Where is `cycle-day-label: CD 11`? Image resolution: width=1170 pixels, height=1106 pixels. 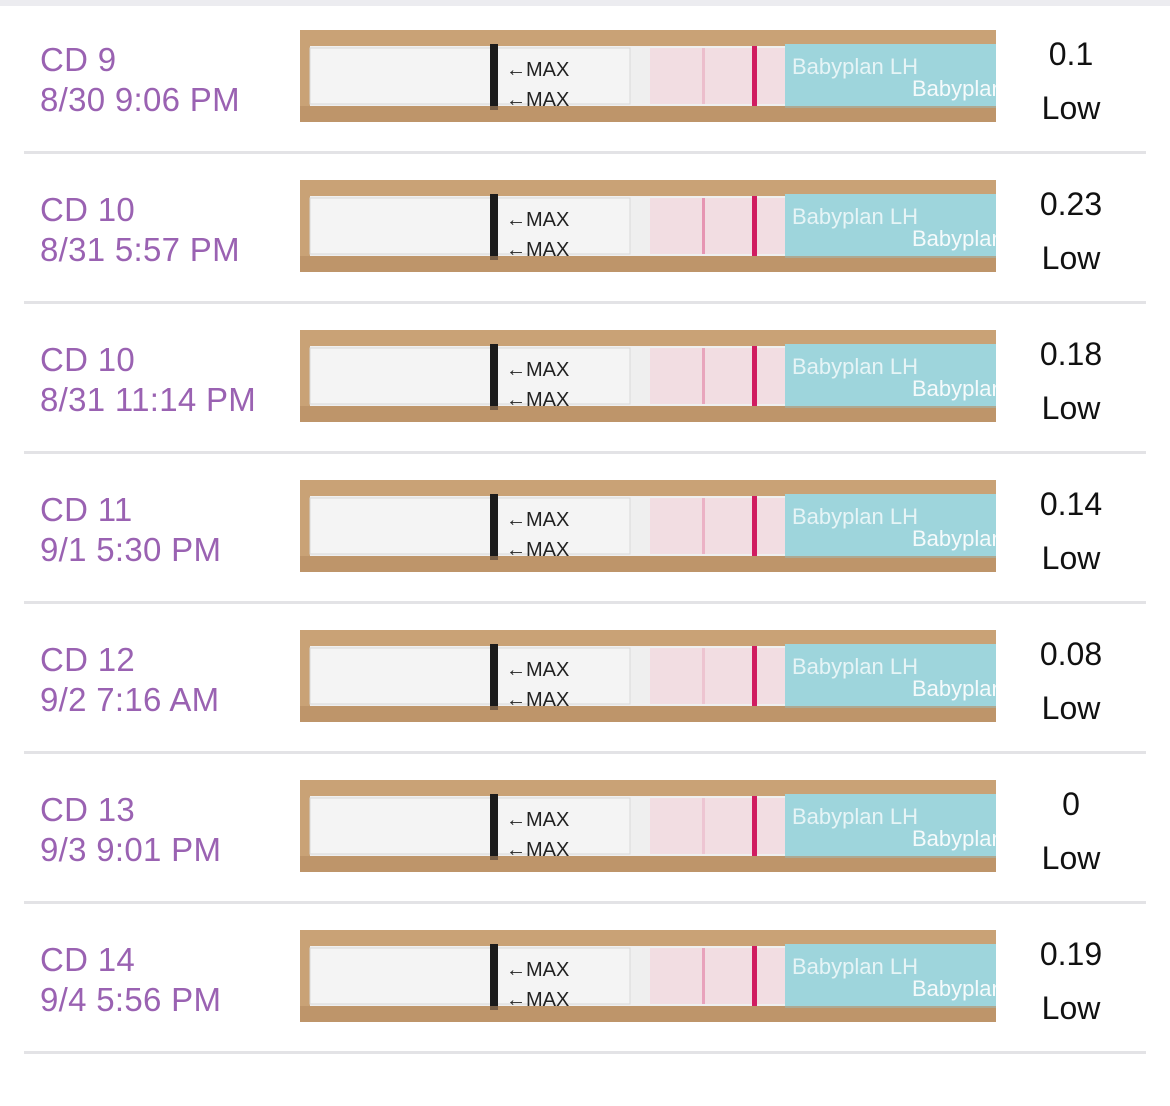
cycle-day-label: CD 11 is located at coordinates (86, 509).